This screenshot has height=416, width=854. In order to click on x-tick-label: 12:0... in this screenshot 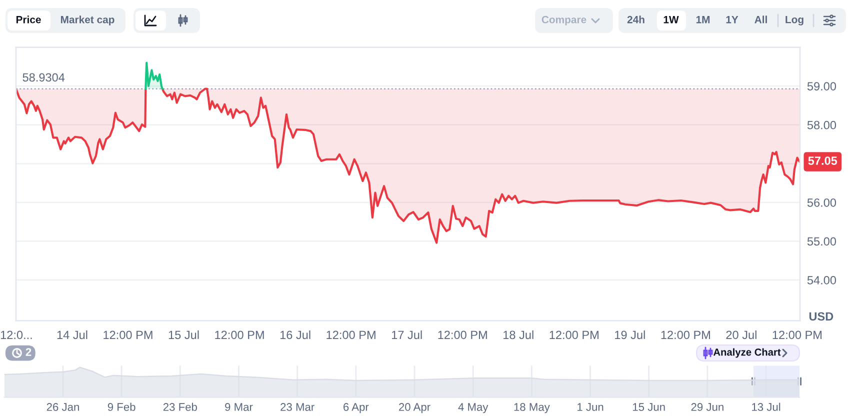, I will do `click(16, 335)`.